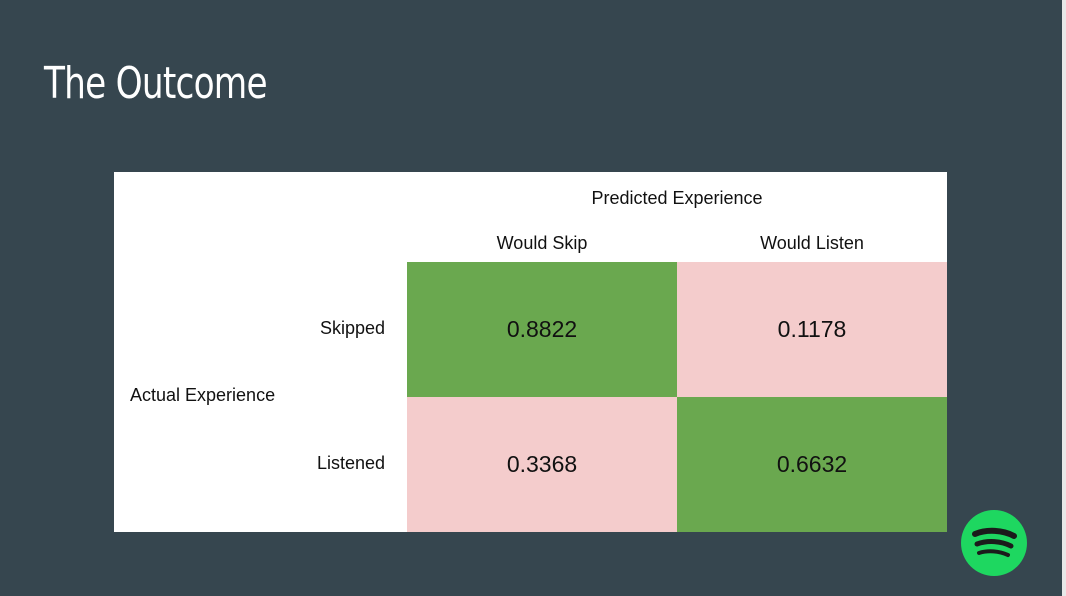 The image size is (1066, 596). I want to click on predicted-experience-header: Predicted Experience, so click(677, 198).